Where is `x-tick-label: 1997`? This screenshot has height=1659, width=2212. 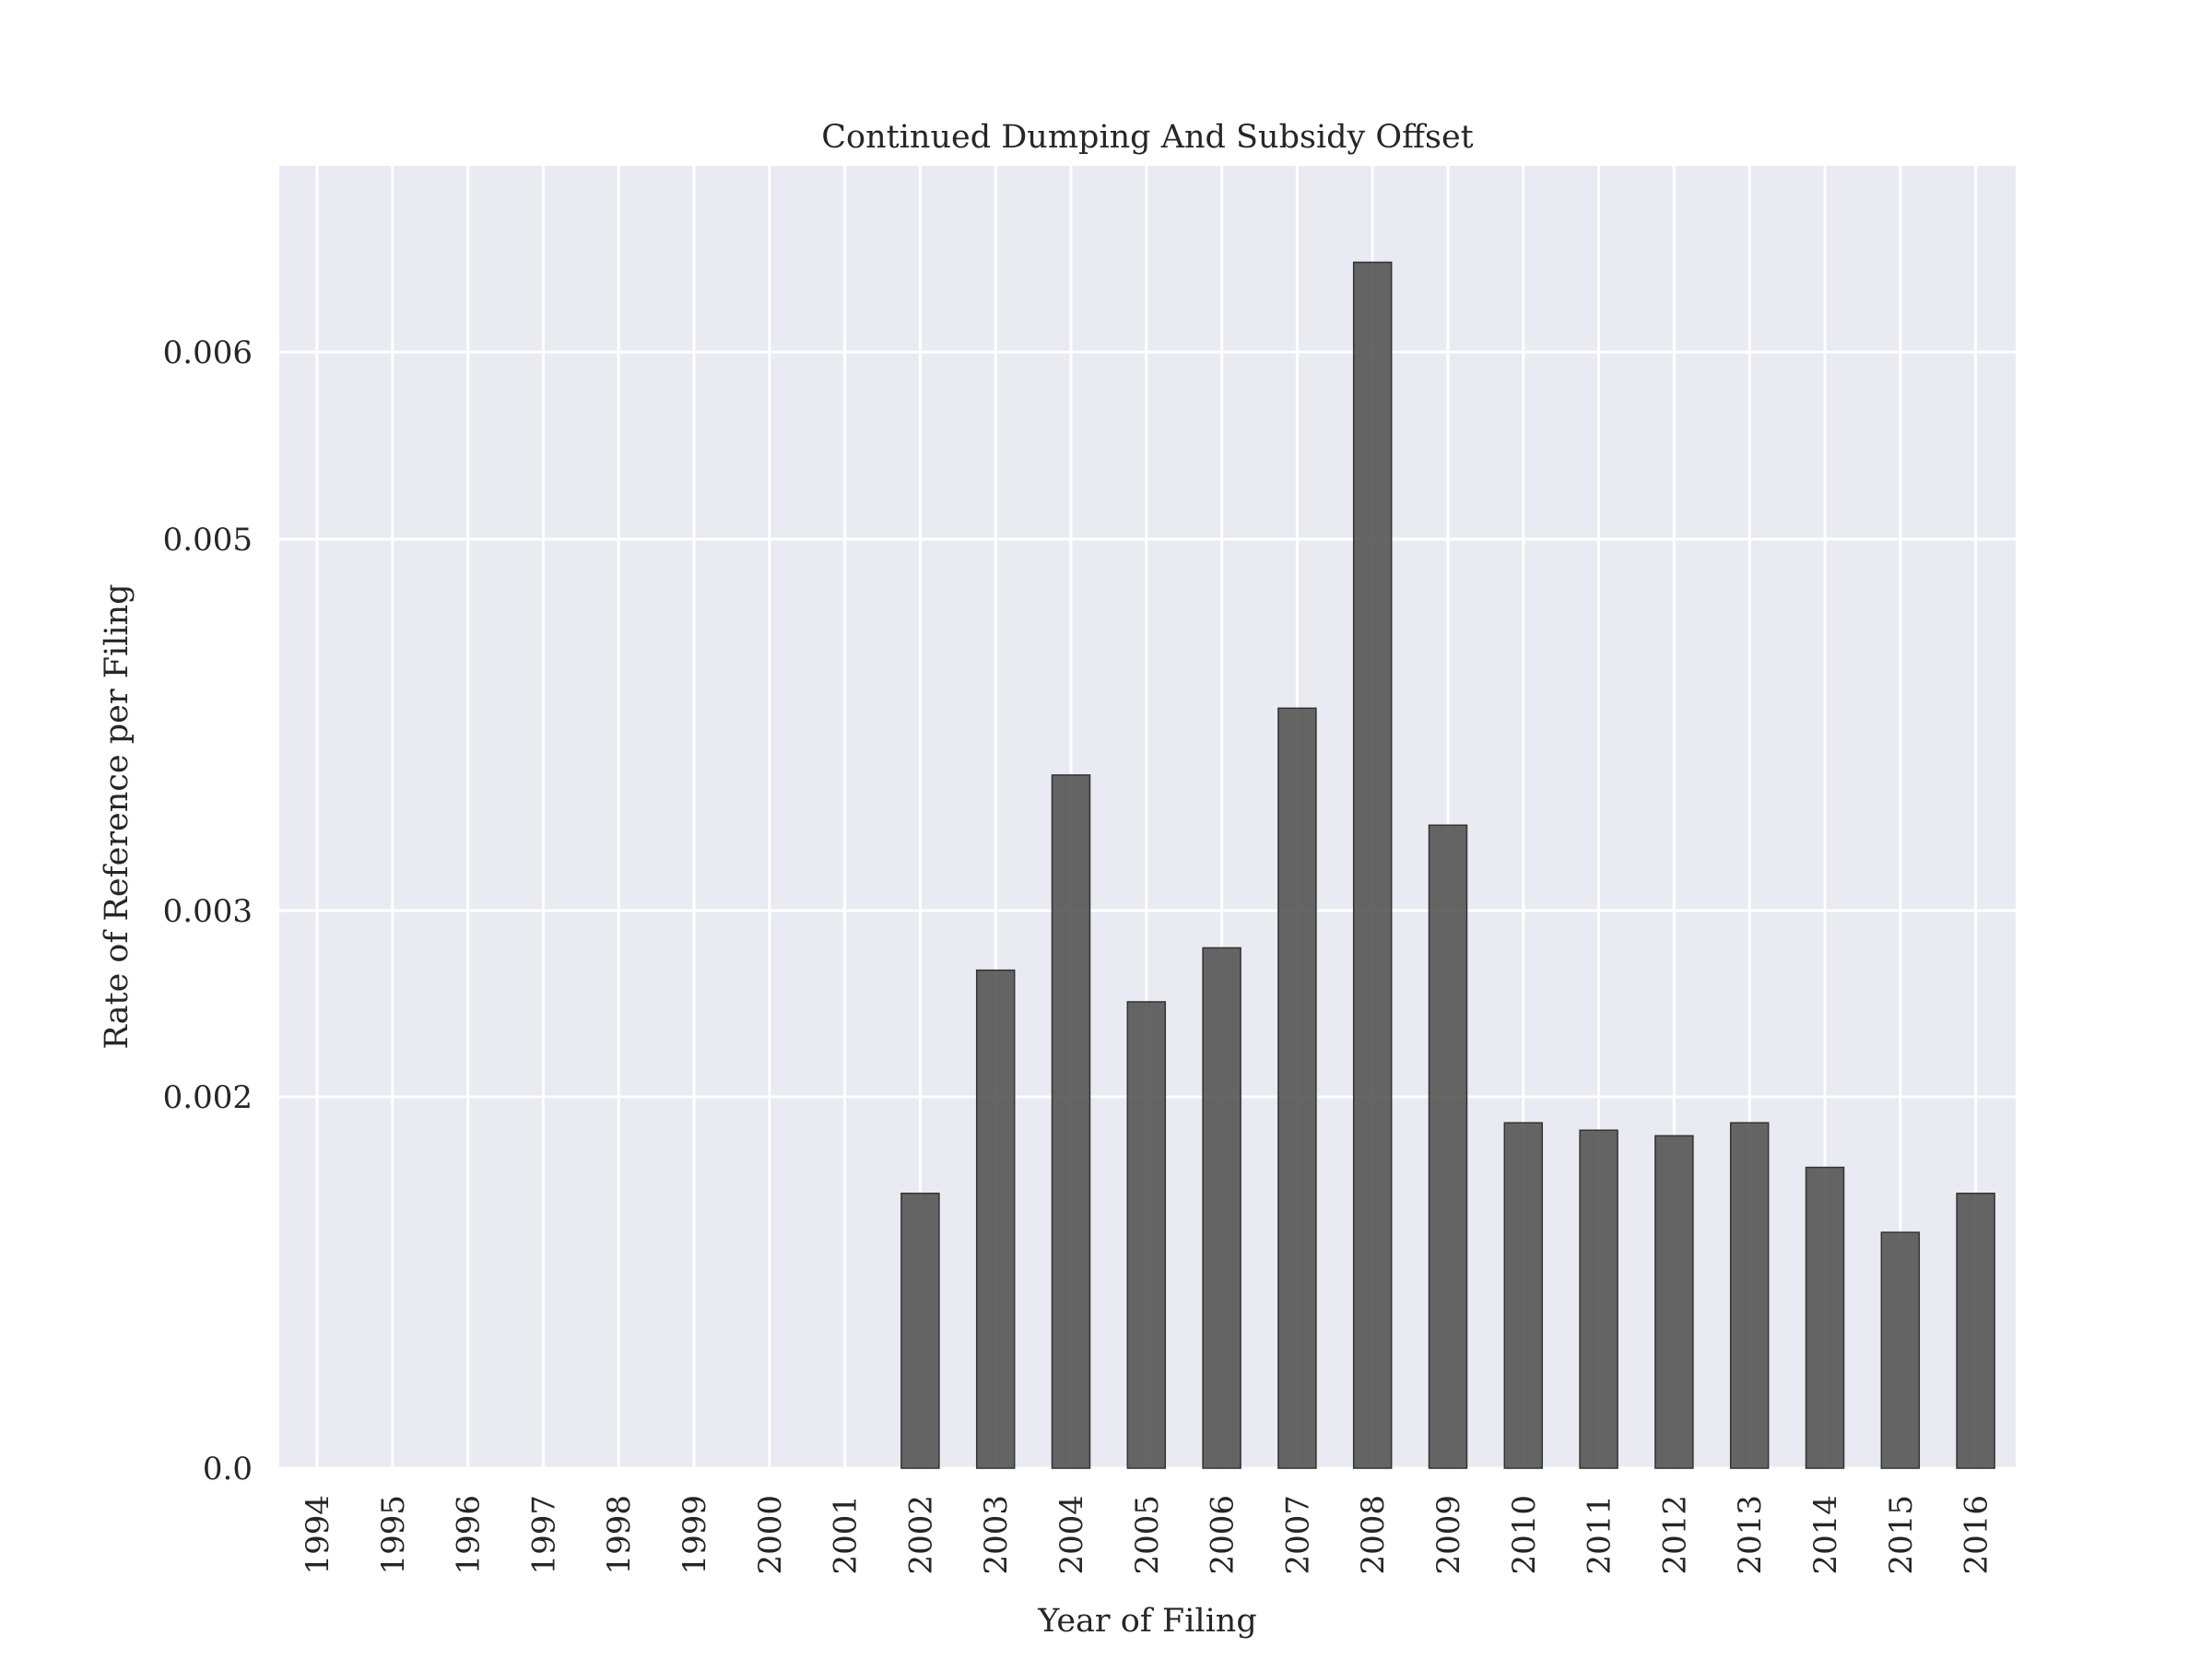
x-tick-label: 1997 is located at coordinates (543, 1535).